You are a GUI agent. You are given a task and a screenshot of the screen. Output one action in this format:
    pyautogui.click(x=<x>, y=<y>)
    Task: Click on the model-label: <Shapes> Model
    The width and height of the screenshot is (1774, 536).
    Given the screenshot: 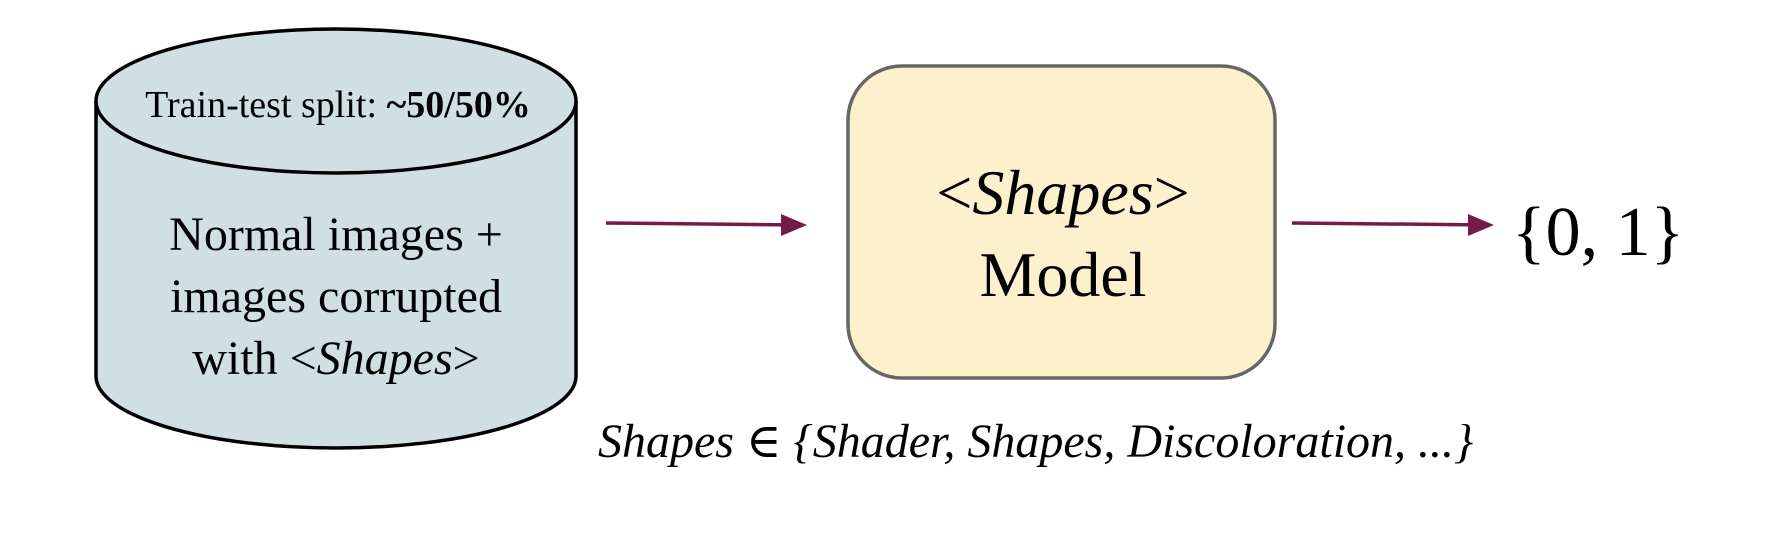 What is the action you would take?
    pyautogui.click(x=1063, y=234)
    